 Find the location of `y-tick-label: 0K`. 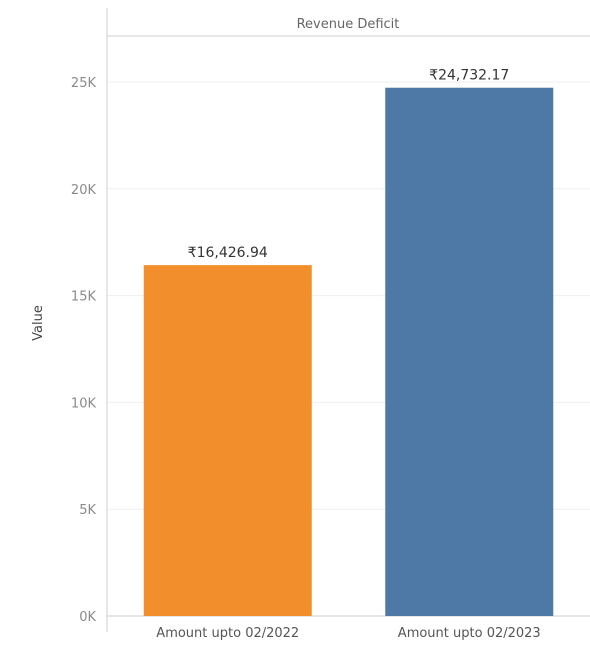

y-tick-label: 0K is located at coordinates (87, 617).